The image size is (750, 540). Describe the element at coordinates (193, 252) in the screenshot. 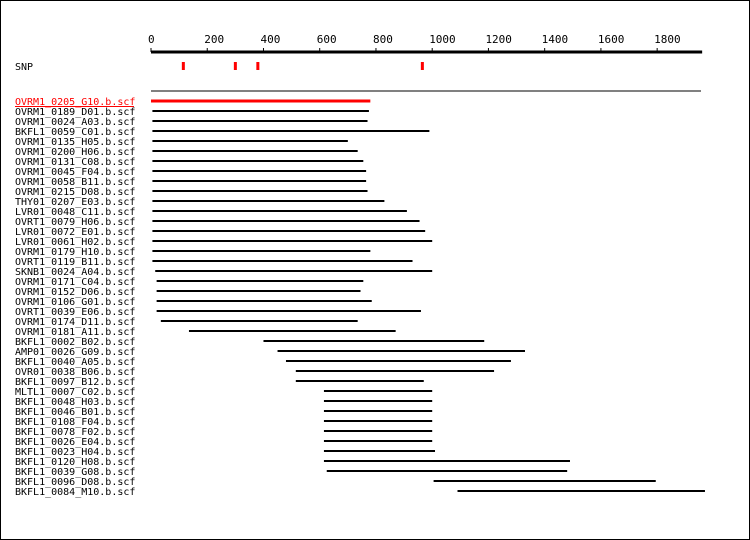

I see `read-row: OVRM1_0179_H10.b.scf` at that location.